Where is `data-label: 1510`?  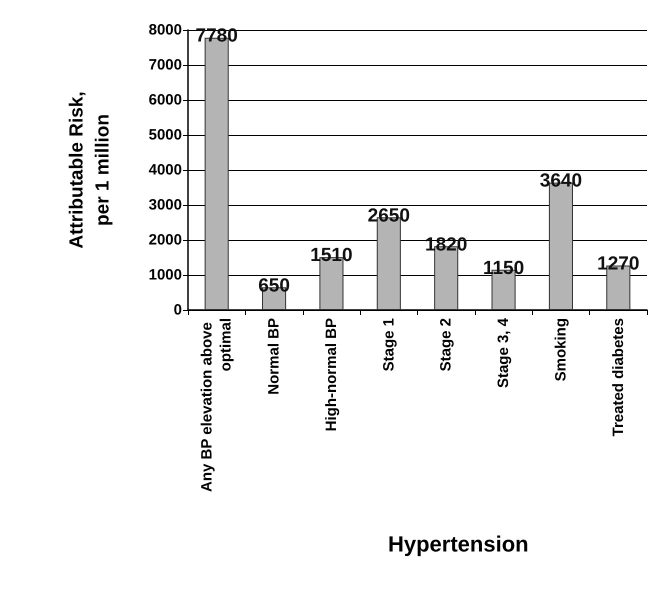 data-label: 1510 is located at coordinates (331, 255).